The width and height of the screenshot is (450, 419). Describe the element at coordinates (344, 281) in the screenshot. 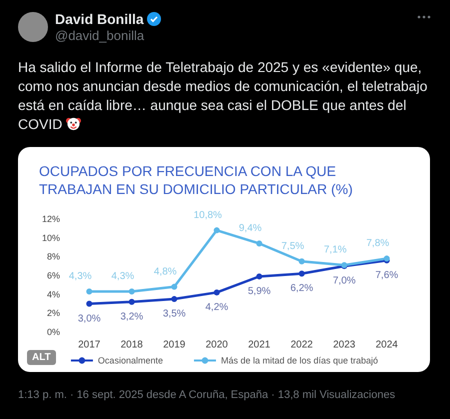

I see `data-label: 7,0%` at that location.